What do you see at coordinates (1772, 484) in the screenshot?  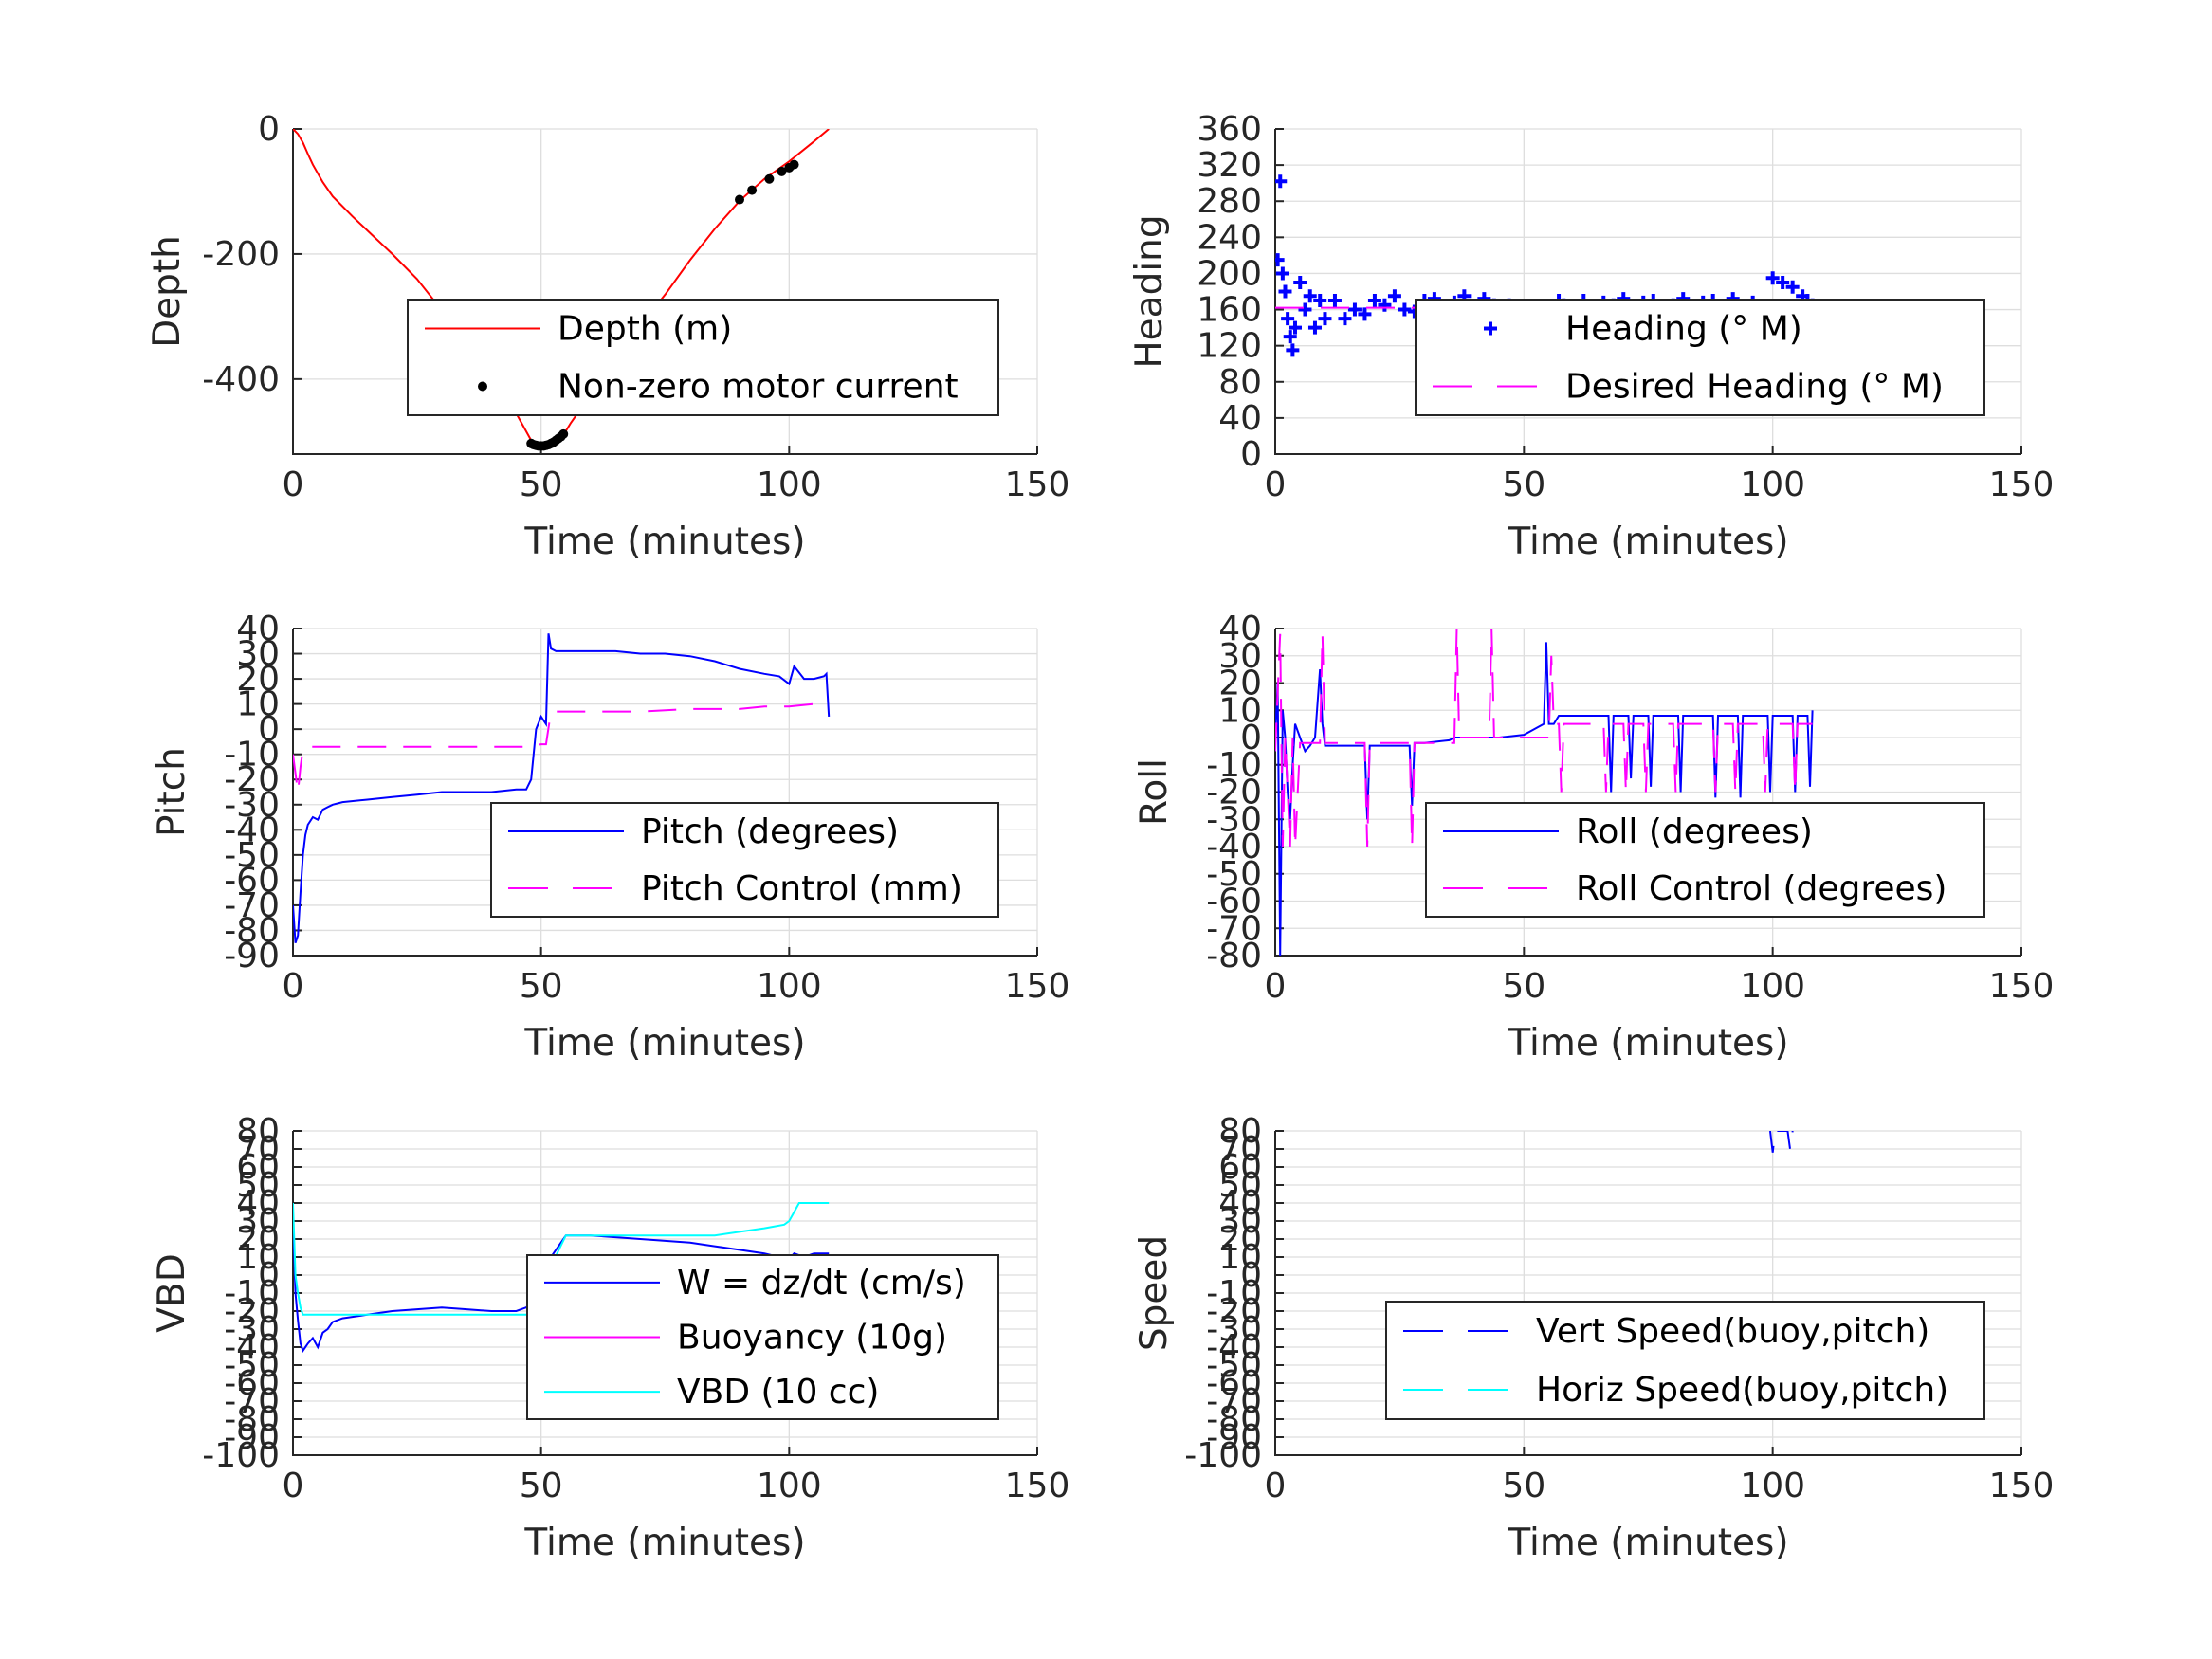 I see `heading-xtick-label: 100` at bounding box center [1772, 484].